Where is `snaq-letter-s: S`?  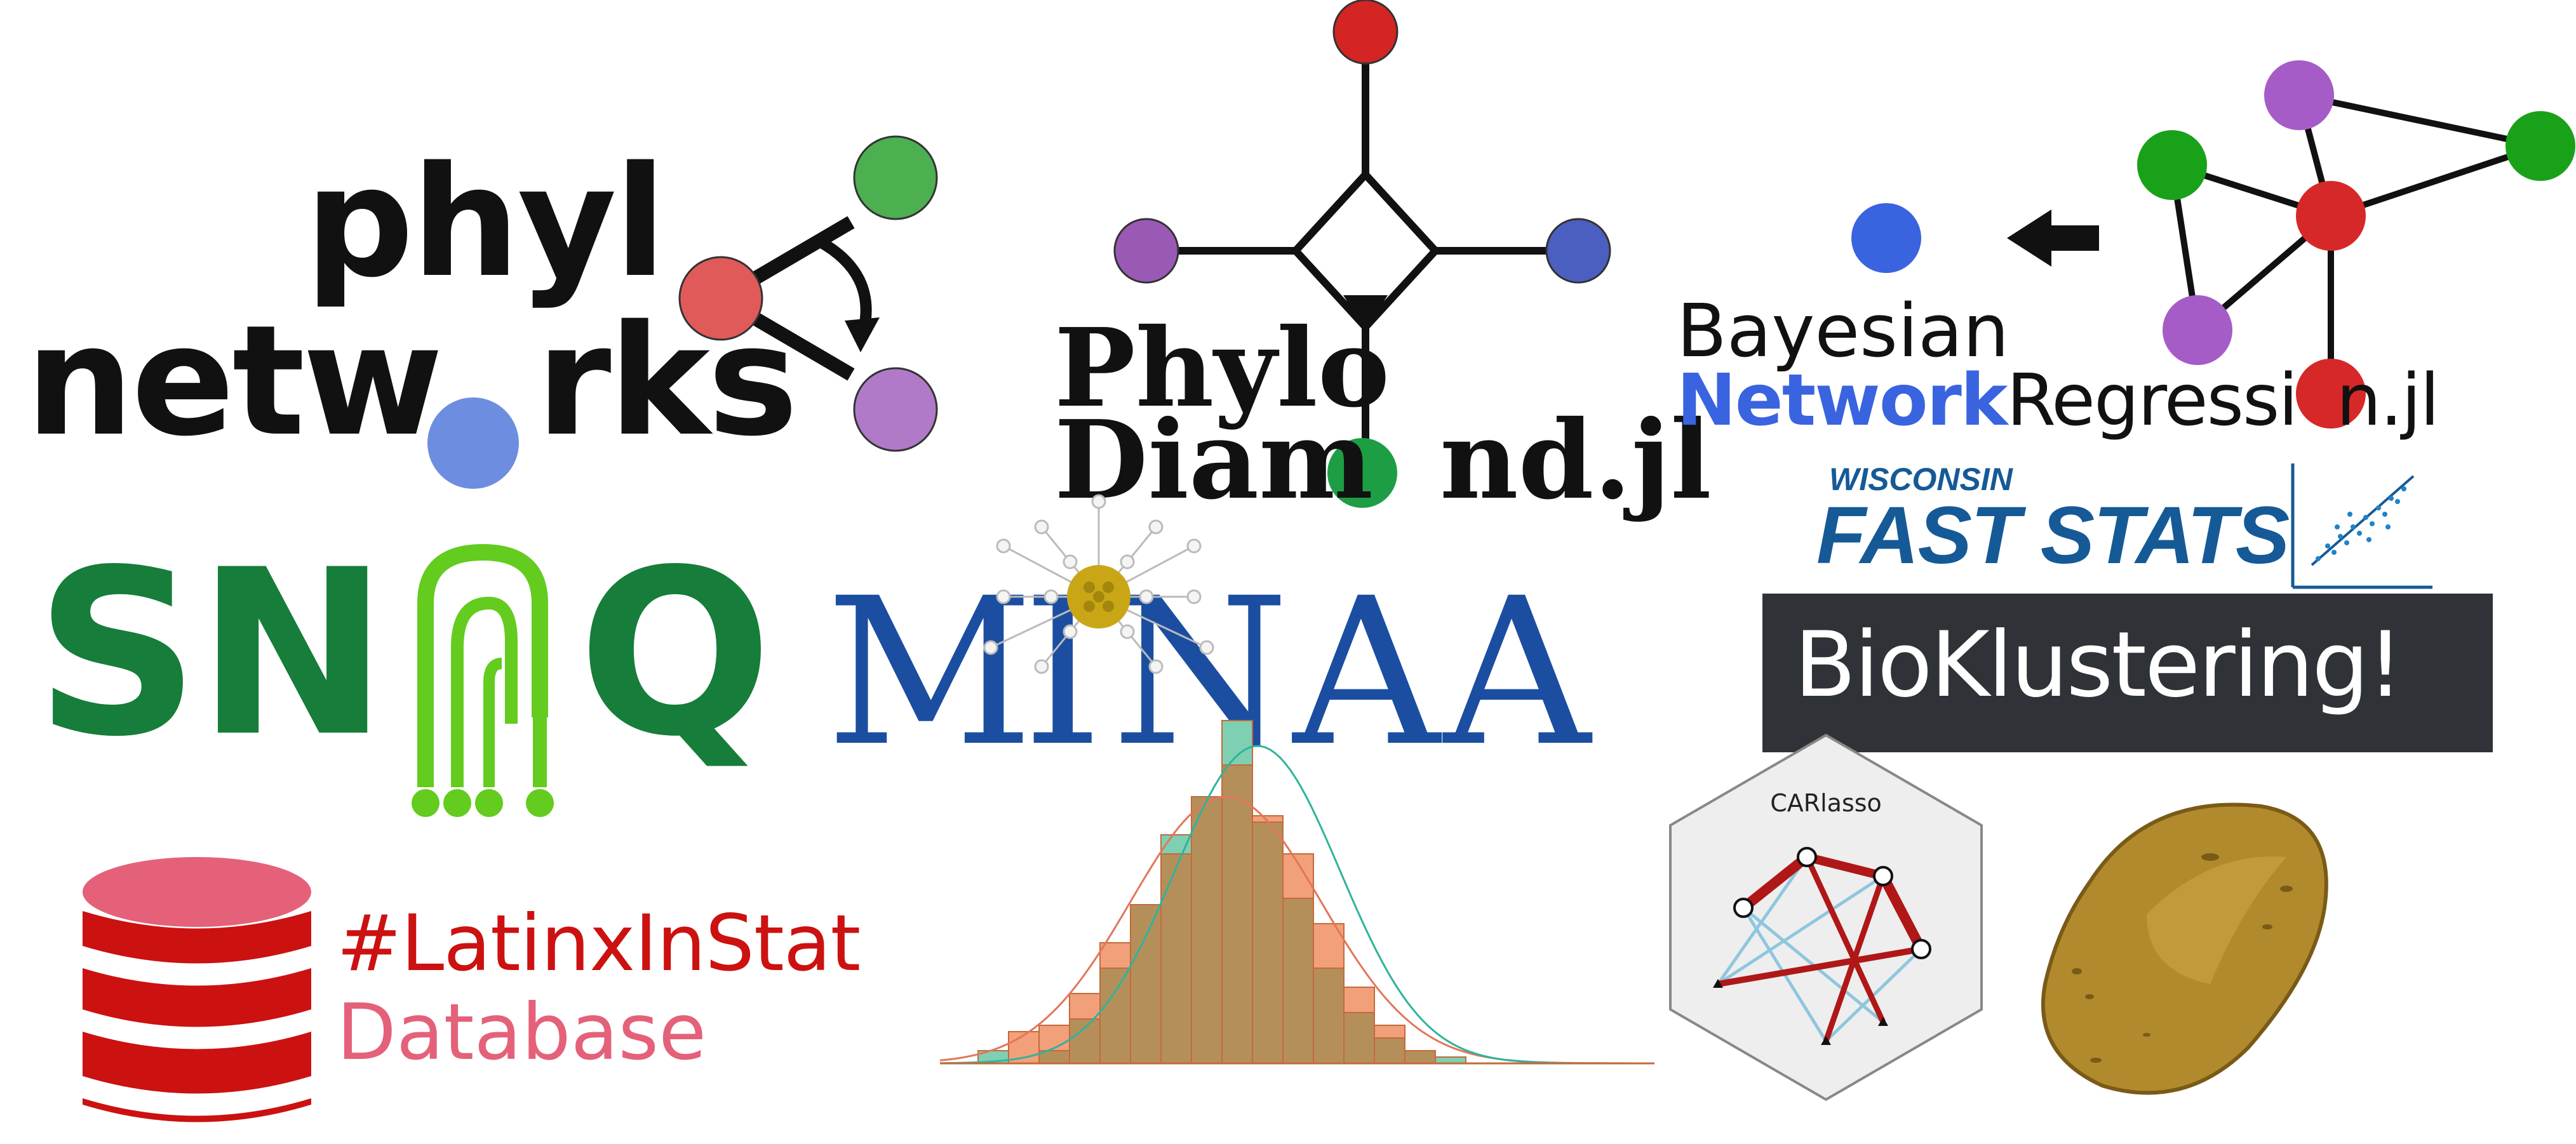 snaq-letter-s: S is located at coordinates (117, 654).